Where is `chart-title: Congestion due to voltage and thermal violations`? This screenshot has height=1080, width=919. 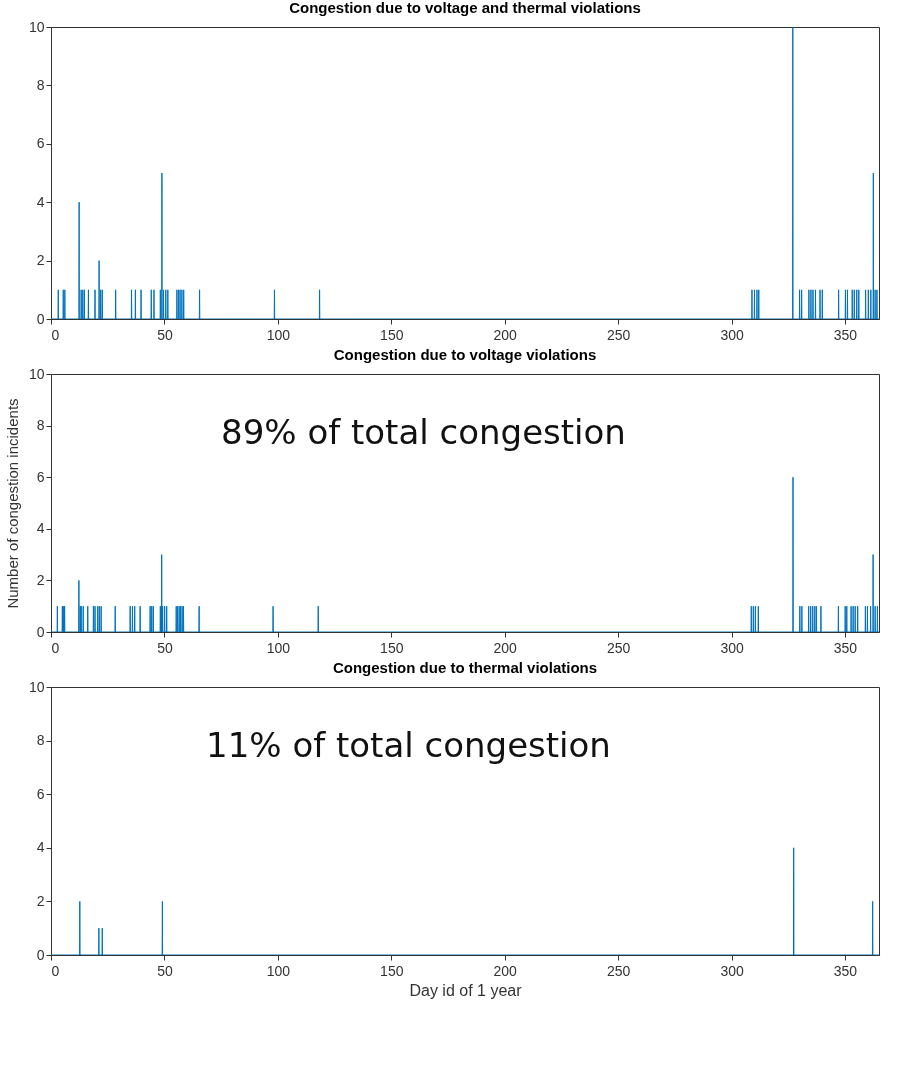
chart-title: Congestion due to voltage and thermal violations is located at coordinates (465, 8).